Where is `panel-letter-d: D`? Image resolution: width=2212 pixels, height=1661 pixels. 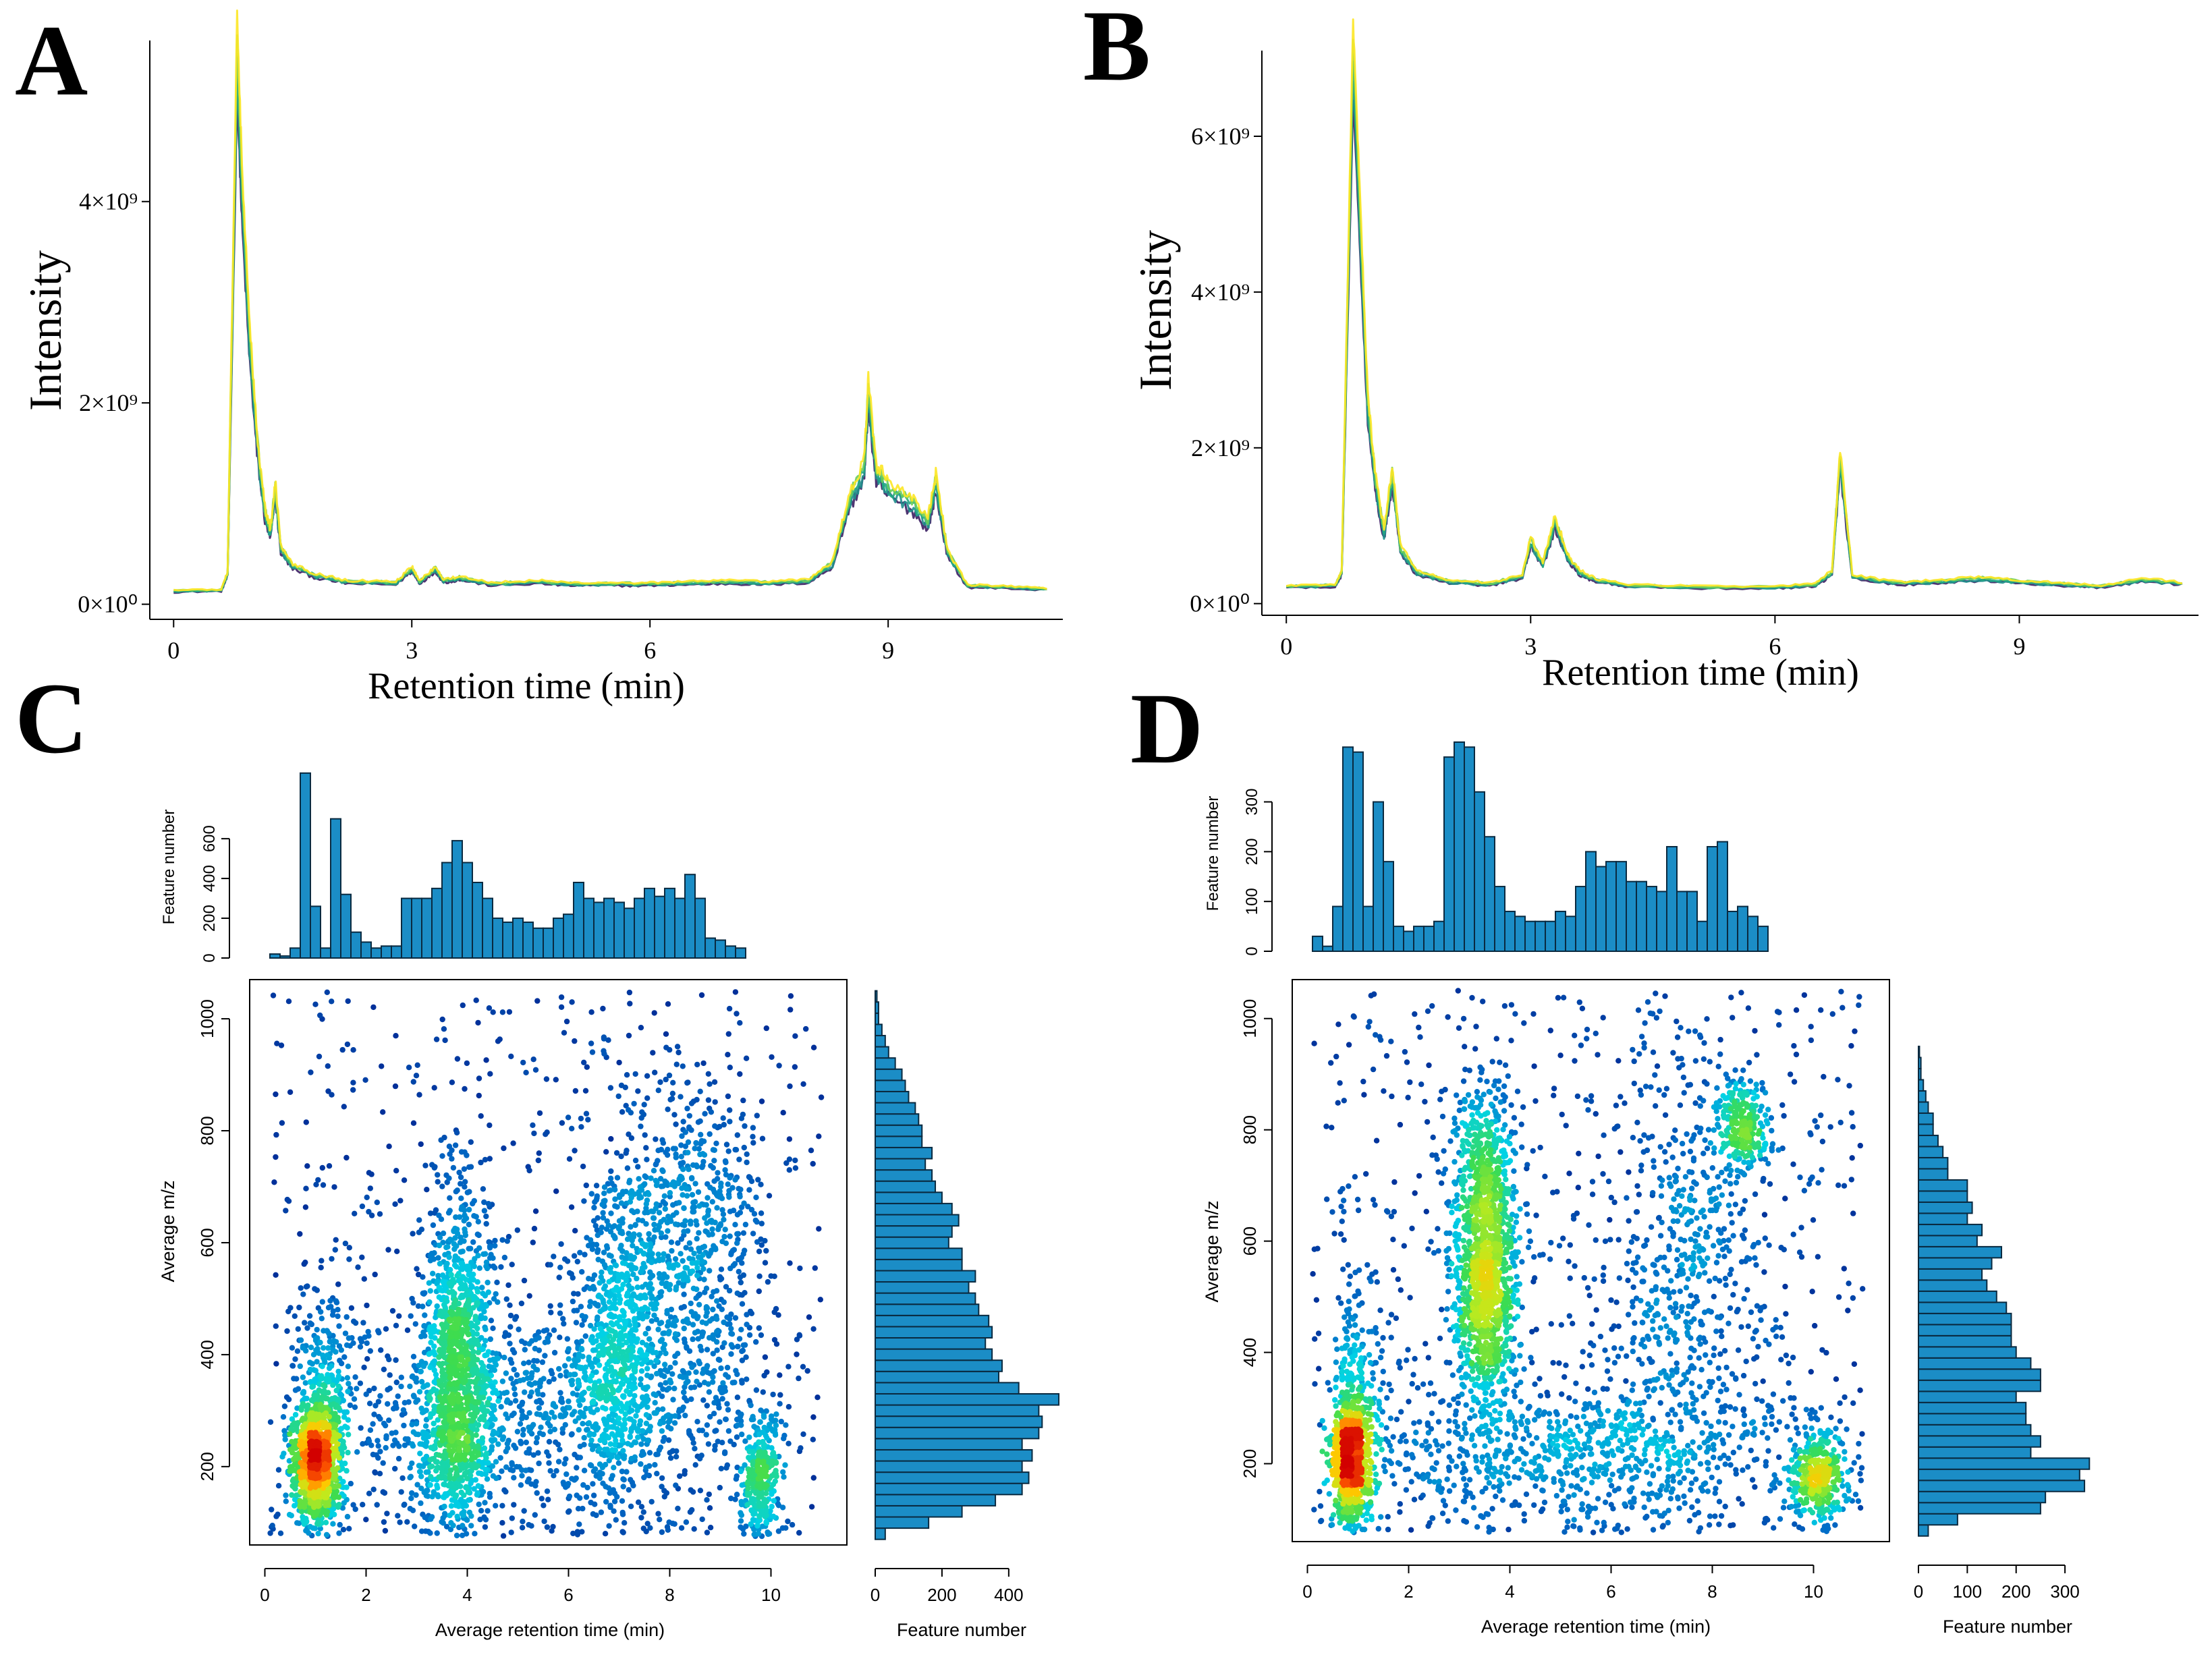
panel-letter-d: D is located at coordinates (1166, 729).